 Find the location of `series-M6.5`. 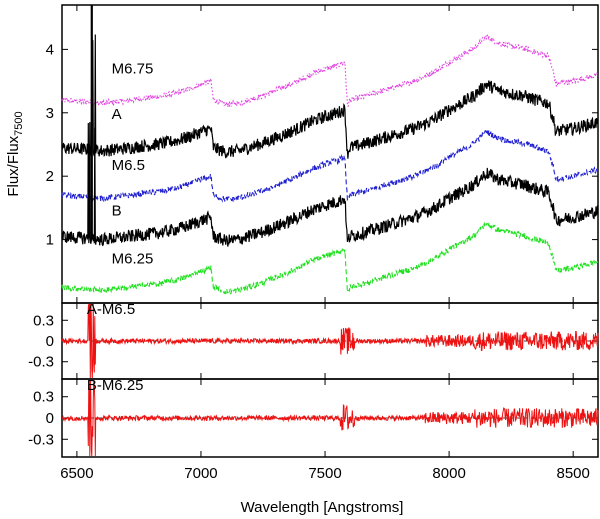

series-M6.5 is located at coordinates (330, 166).